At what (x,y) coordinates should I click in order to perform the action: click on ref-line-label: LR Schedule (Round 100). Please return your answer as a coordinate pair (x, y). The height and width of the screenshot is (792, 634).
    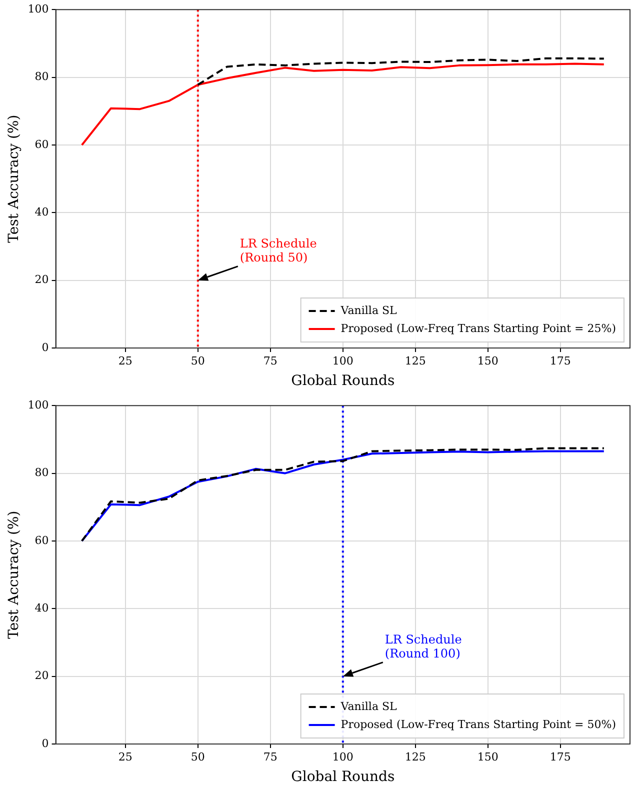
    Looking at the image, I should click on (423, 646).